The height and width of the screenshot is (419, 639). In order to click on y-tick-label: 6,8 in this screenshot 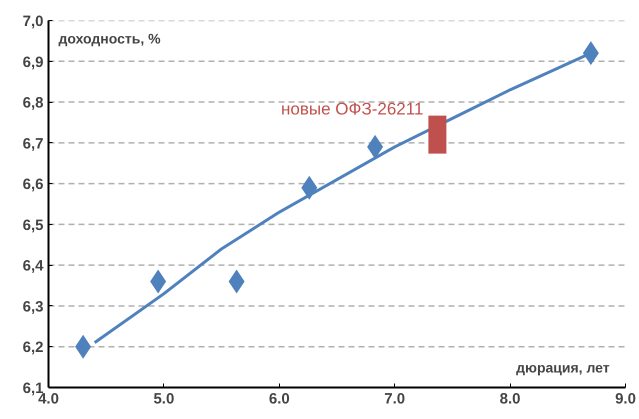, I will do `click(33, 103)`.